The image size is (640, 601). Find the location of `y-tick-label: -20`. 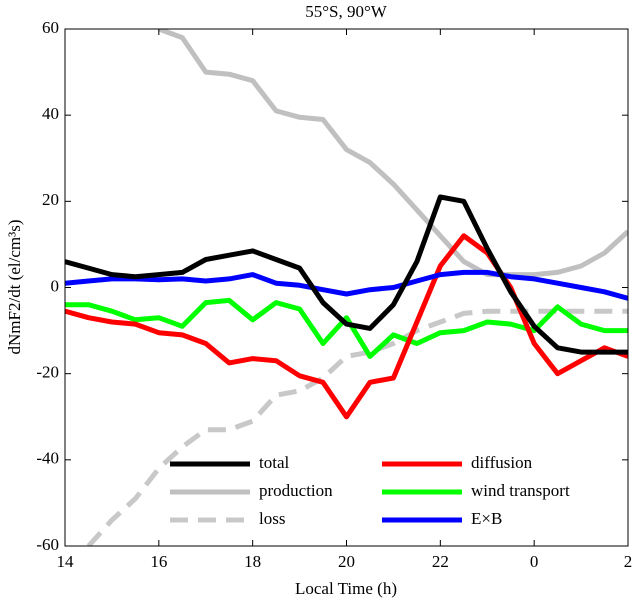

y-tick-label: -20 is located at coordinates (47, 372).